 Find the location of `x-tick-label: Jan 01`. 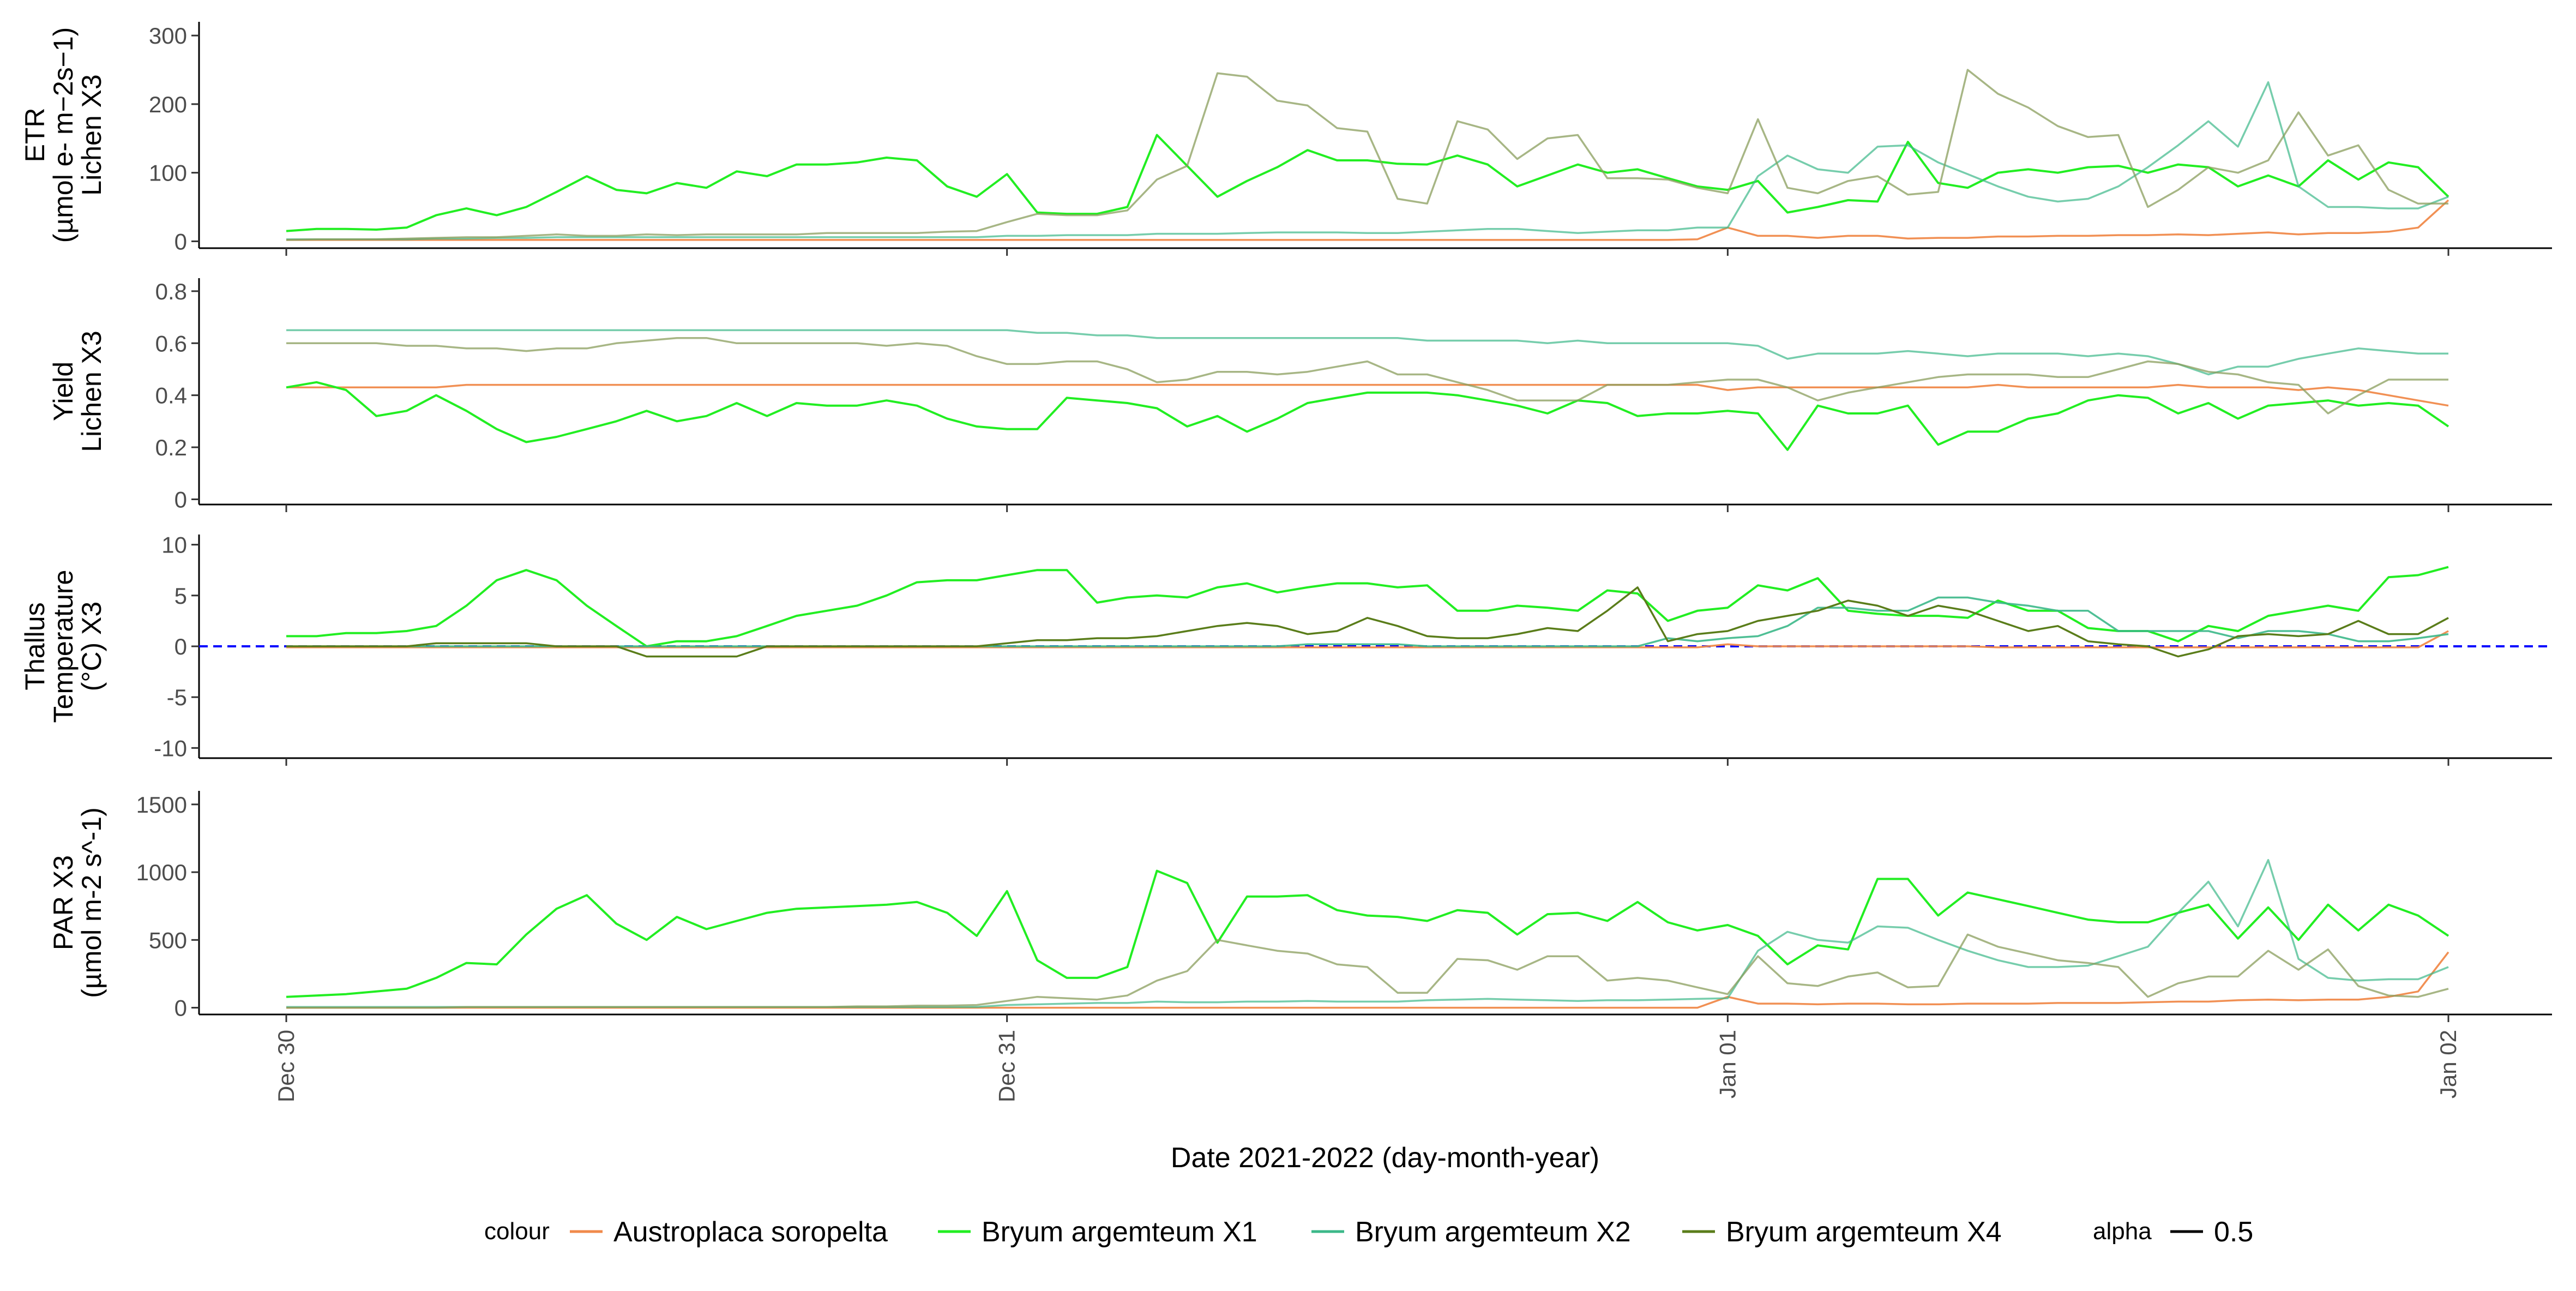

x-tick-label: Jan 01 is located at coordinates (1727, 1064).